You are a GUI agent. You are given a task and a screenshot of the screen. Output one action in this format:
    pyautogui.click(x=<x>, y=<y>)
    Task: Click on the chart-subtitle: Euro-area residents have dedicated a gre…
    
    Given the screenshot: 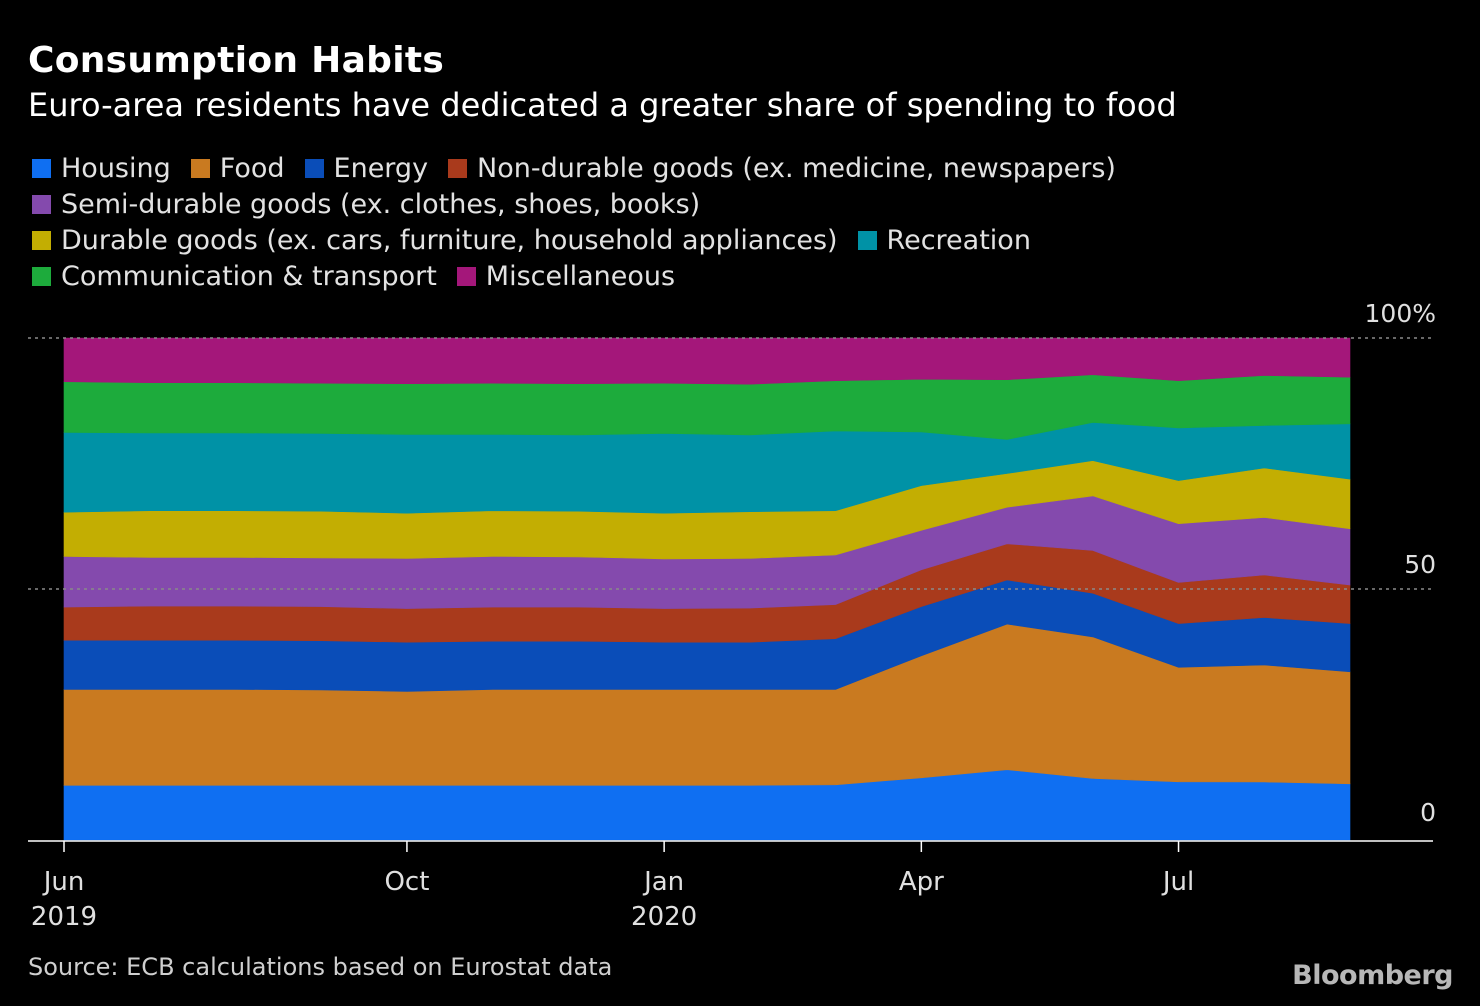 What is the action you would take?
    pyautogui.click(x=602, y=105)
    